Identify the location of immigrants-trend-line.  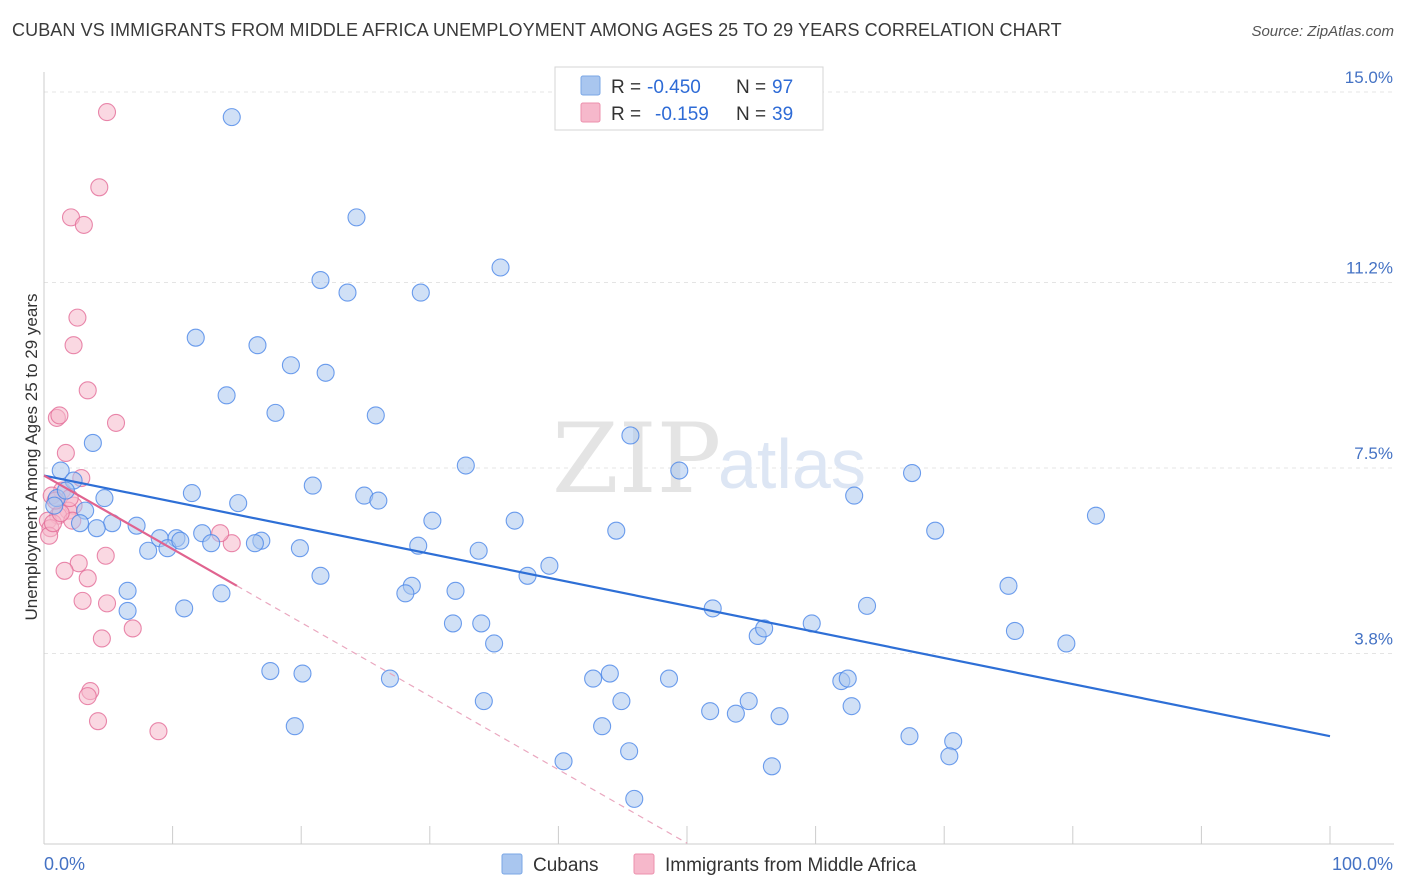
(140, 530).